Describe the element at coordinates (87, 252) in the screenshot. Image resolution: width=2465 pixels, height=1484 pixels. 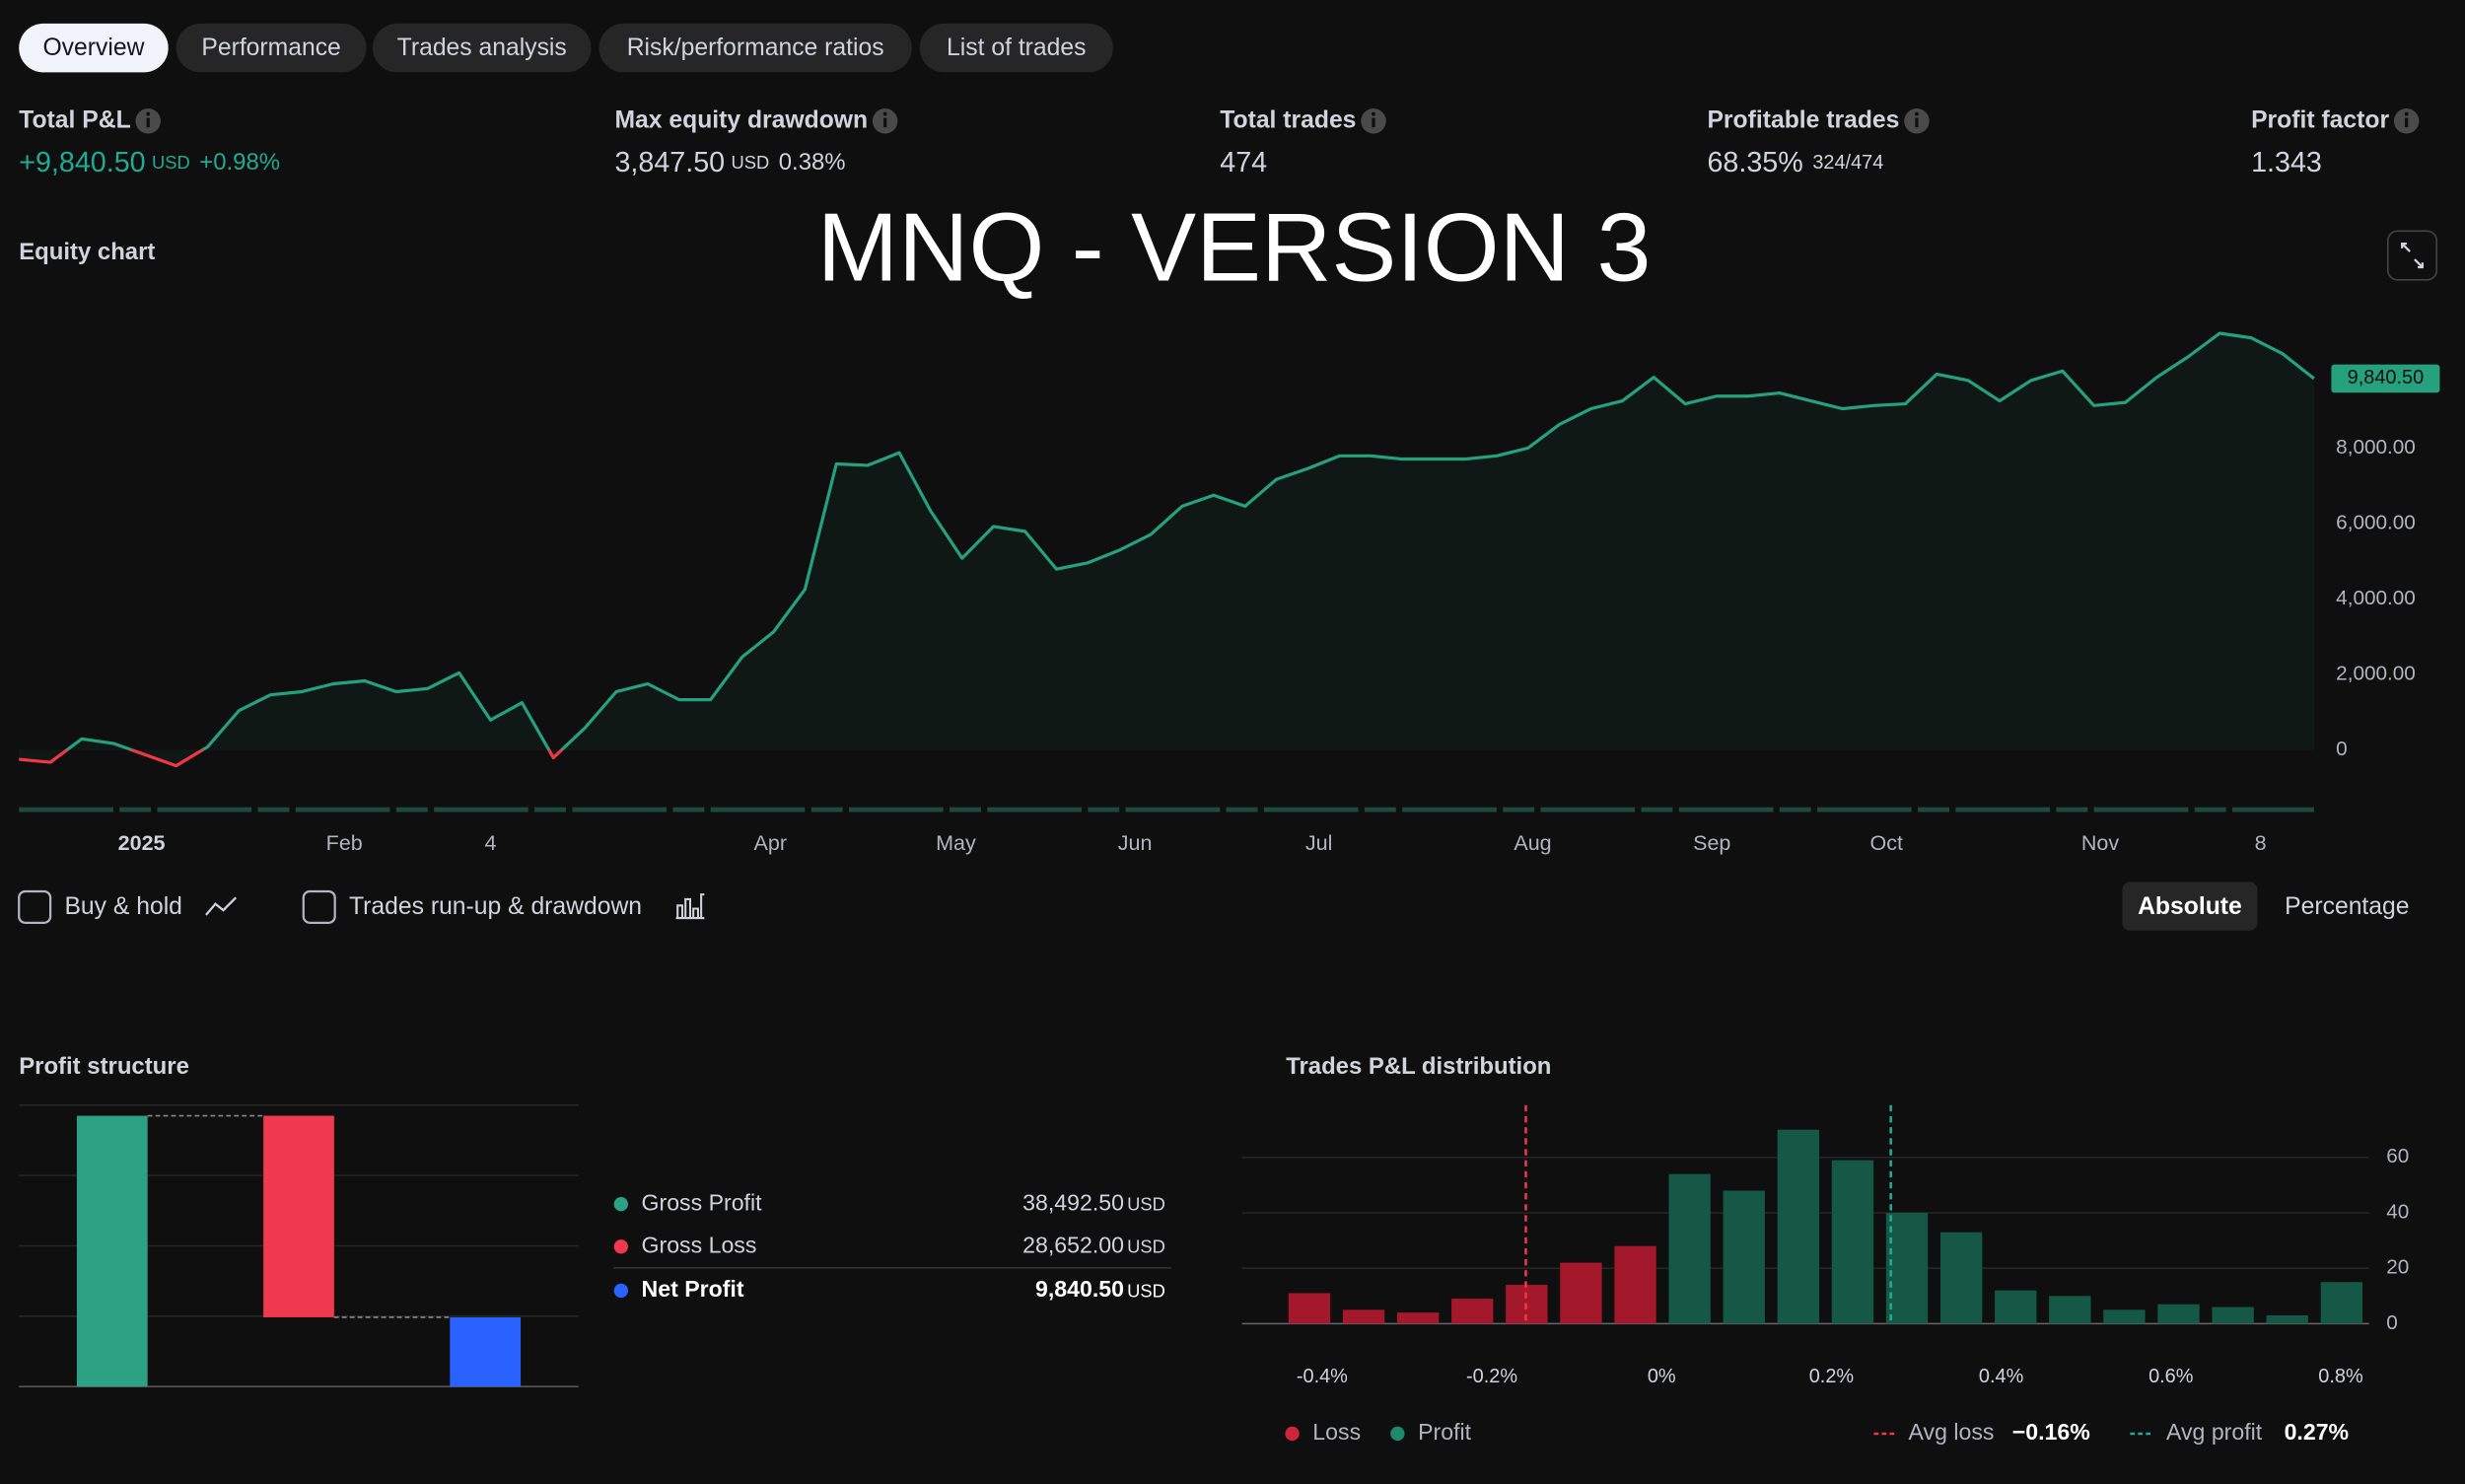
I see `equity-title: Equity chart` at that location.